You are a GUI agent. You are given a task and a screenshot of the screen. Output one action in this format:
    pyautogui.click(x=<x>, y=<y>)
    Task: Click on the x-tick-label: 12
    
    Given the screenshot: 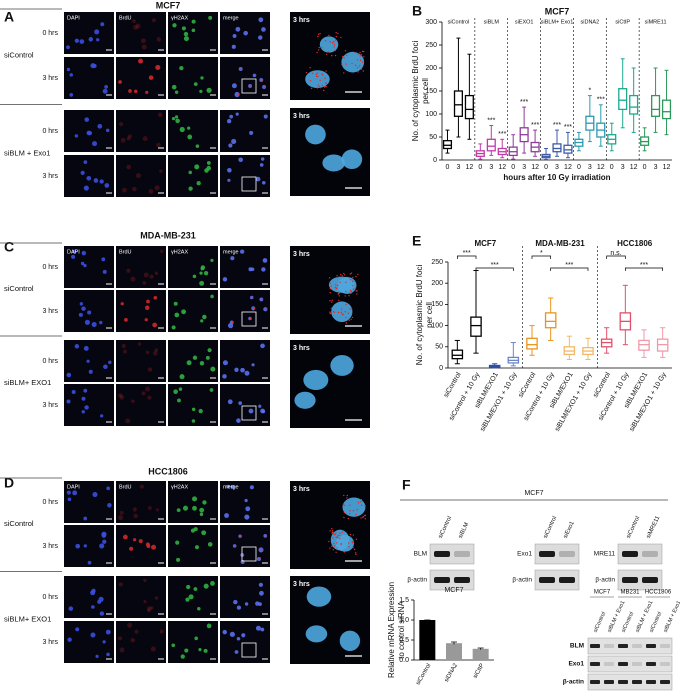 What is the action you would take?
    pyautogui.click(x=667, y=167)
    